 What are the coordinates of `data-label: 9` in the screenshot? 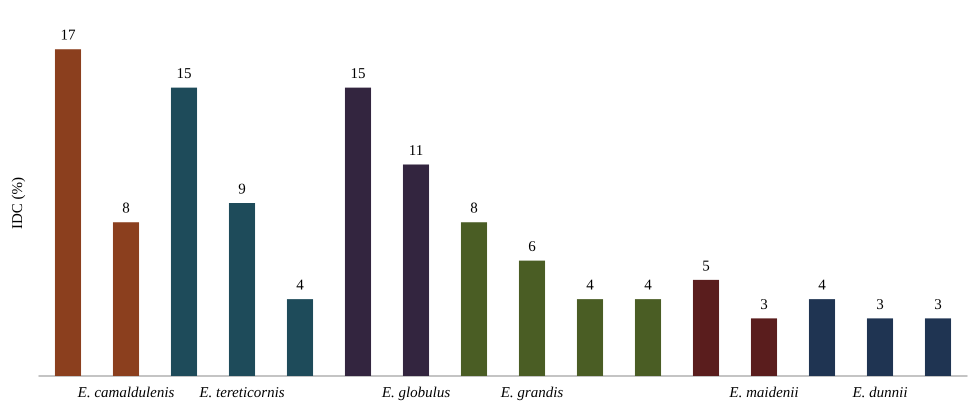 It's located at (242, 189).